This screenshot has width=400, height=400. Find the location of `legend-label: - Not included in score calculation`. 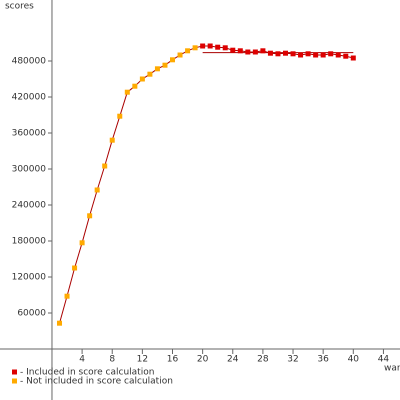

legend-label: - Not included in score calculation is located at coordinates (96, 382).